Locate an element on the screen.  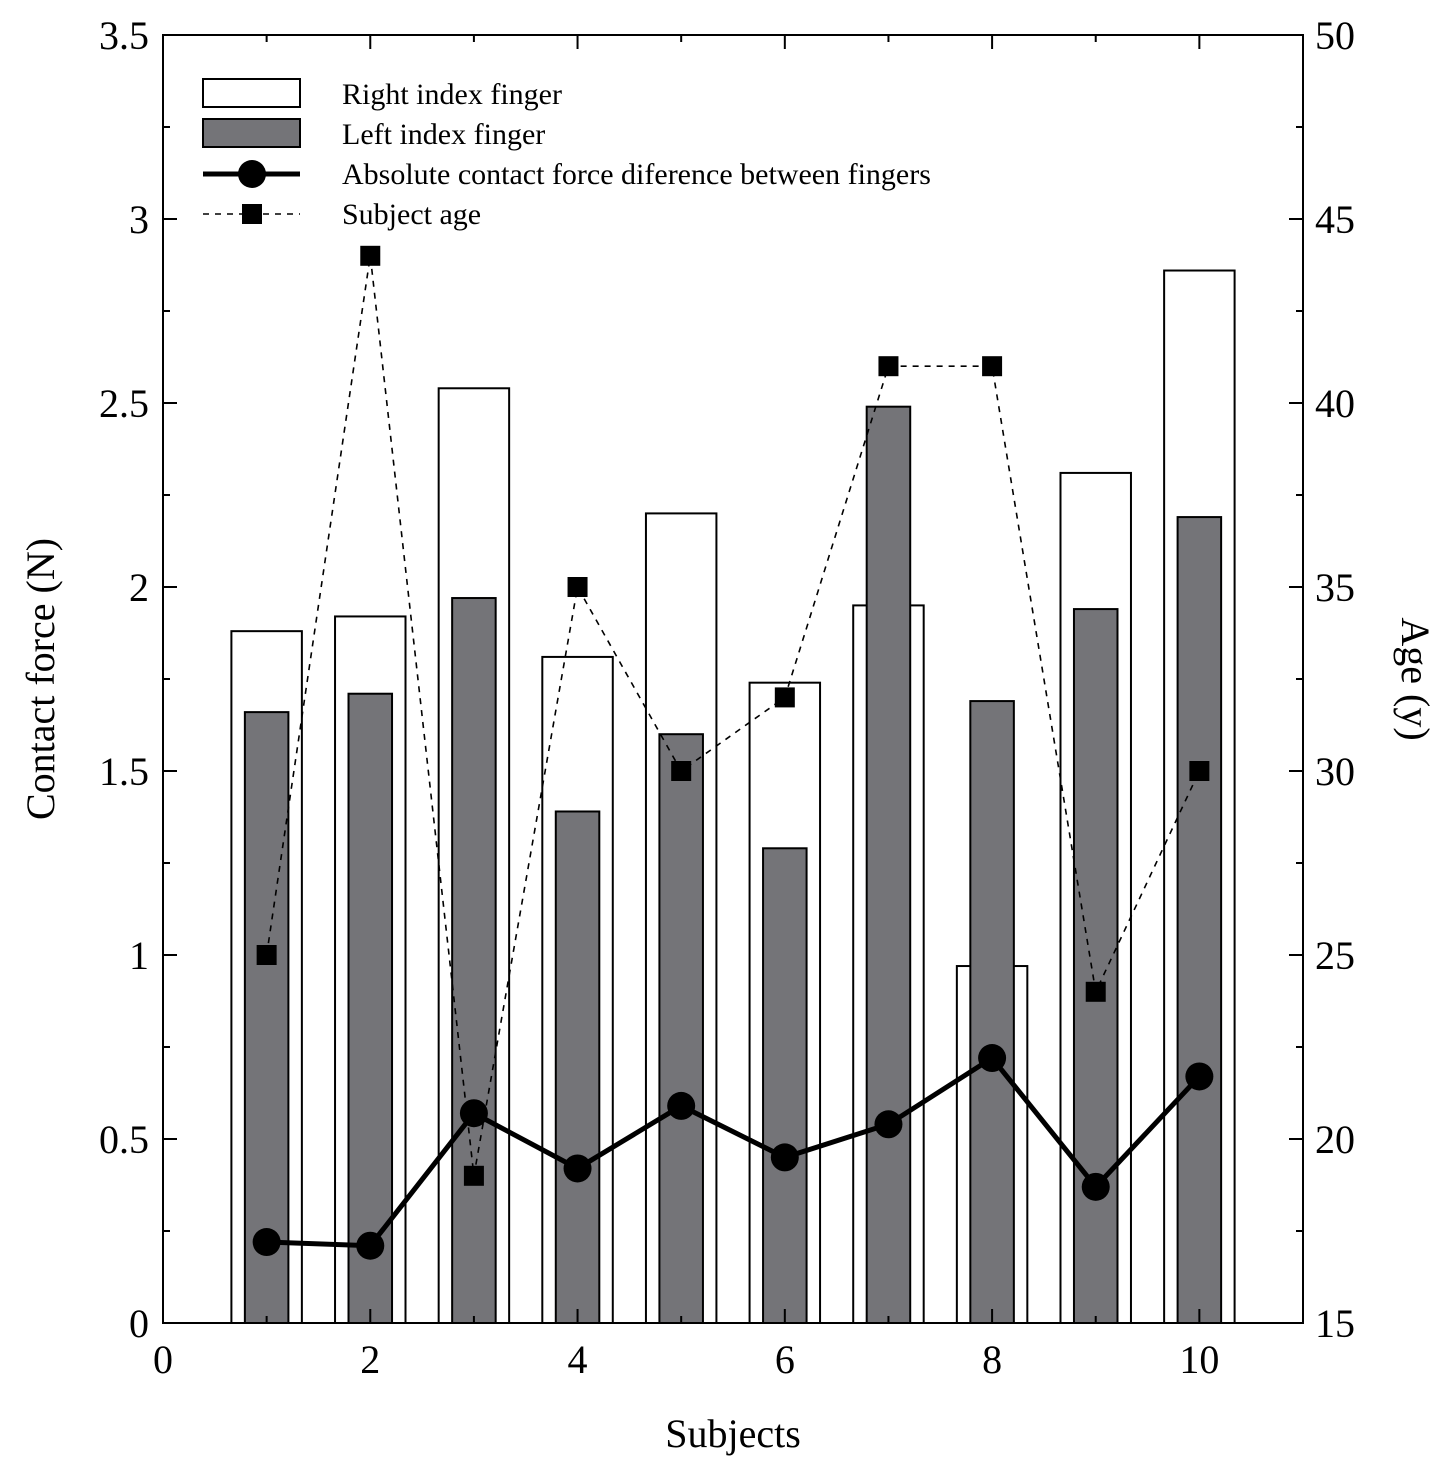
legend-swatch-right is located at coordinates (251, 93).